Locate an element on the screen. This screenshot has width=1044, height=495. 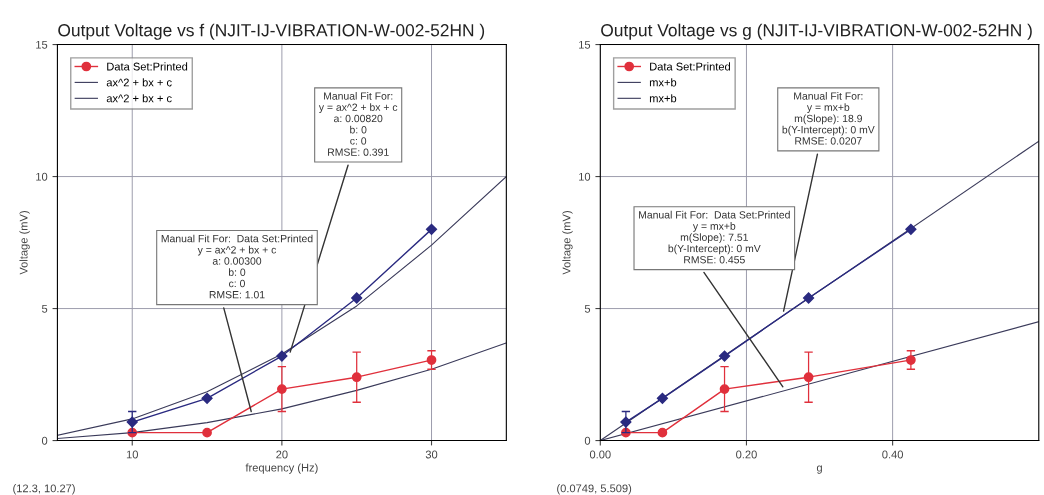
x-tick-label: 0.40 is located at coordinates (892, 454).